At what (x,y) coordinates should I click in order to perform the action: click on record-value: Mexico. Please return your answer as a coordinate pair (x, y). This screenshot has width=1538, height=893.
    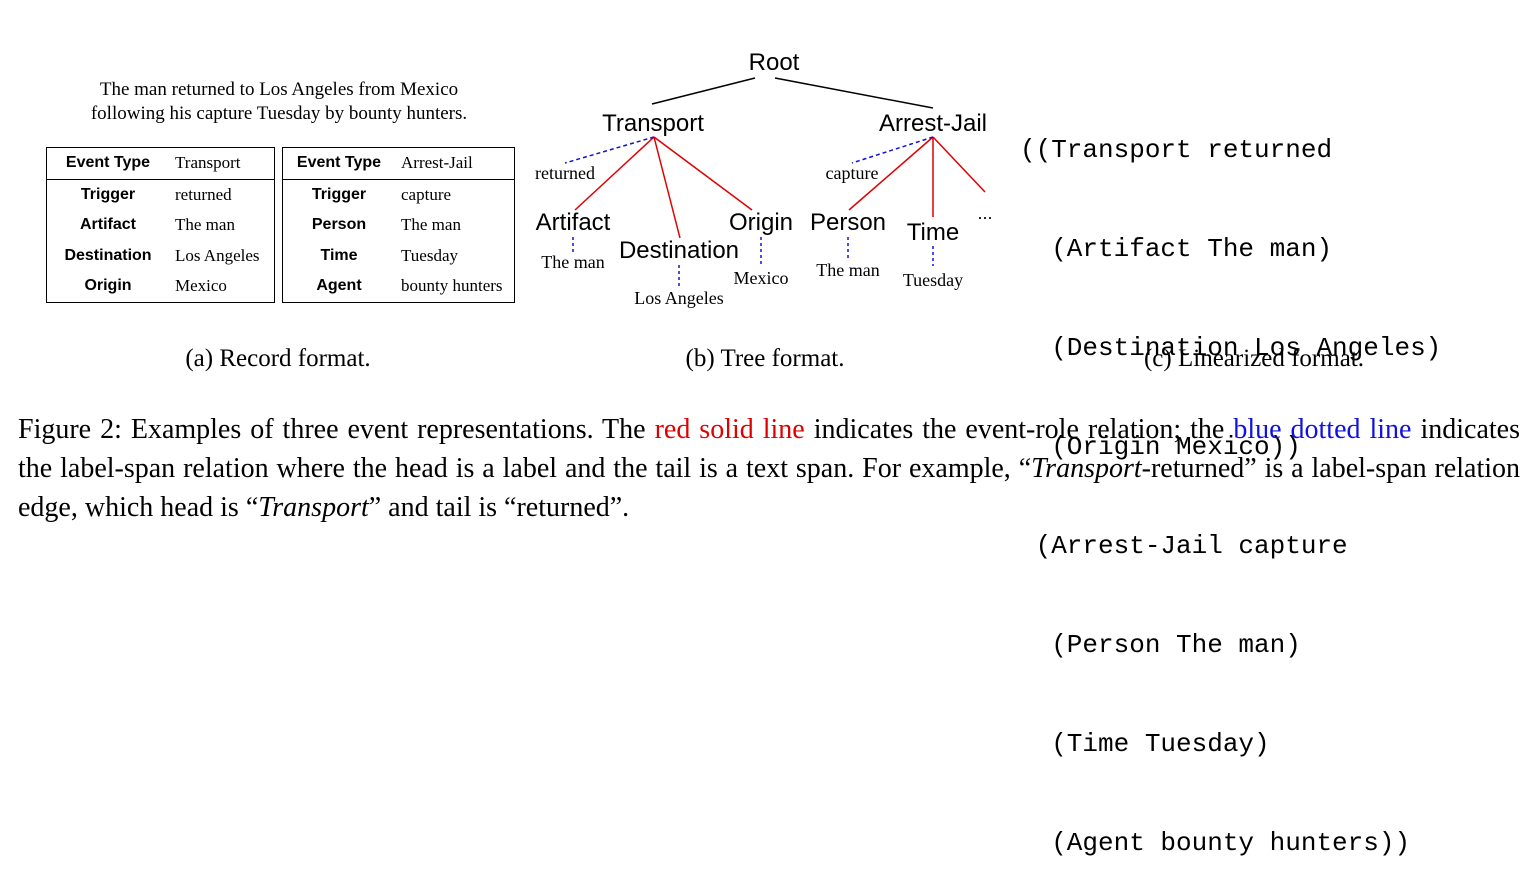
    Looking at the image, I should click on (201, 286).